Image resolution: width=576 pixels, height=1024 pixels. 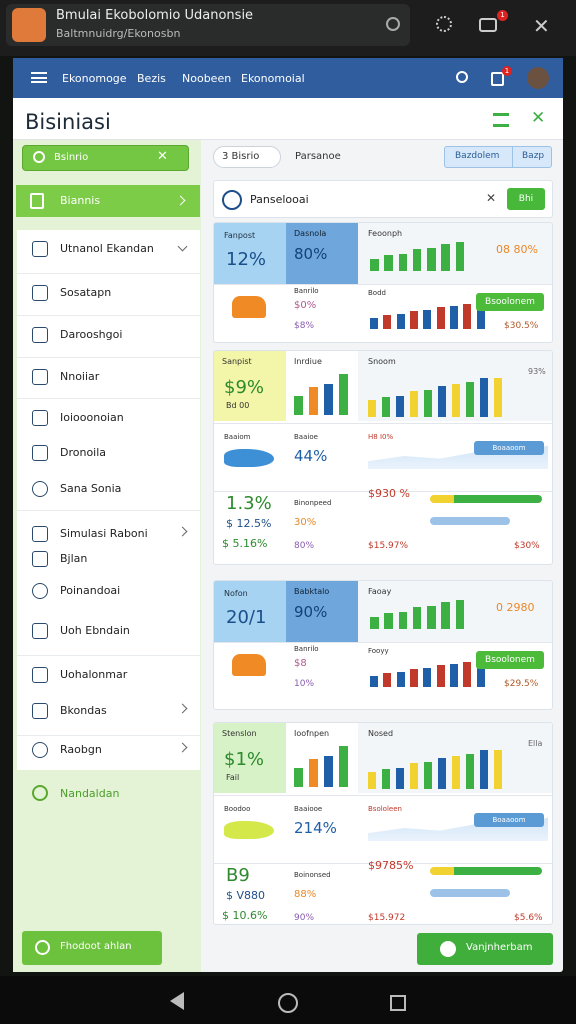 I want to click on active-item, so click(x=108, y=201).